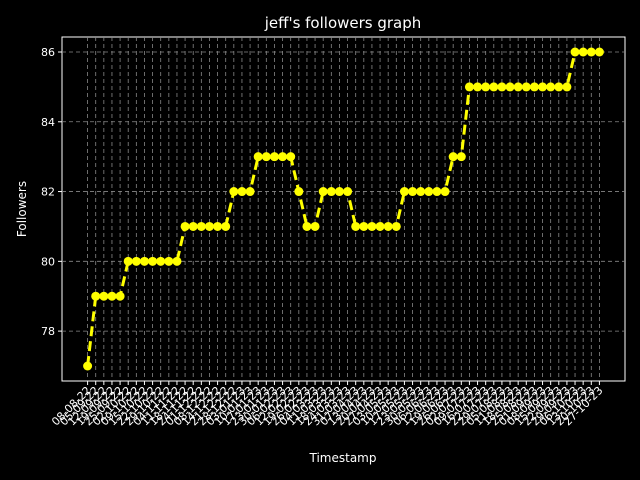 Image resolution: width=640 pixels, height=480 pixels. What do you see at coordinates (48, 261) in the screenshot?
I see `y-tick-label: 80` at bounding box center [48, 261].